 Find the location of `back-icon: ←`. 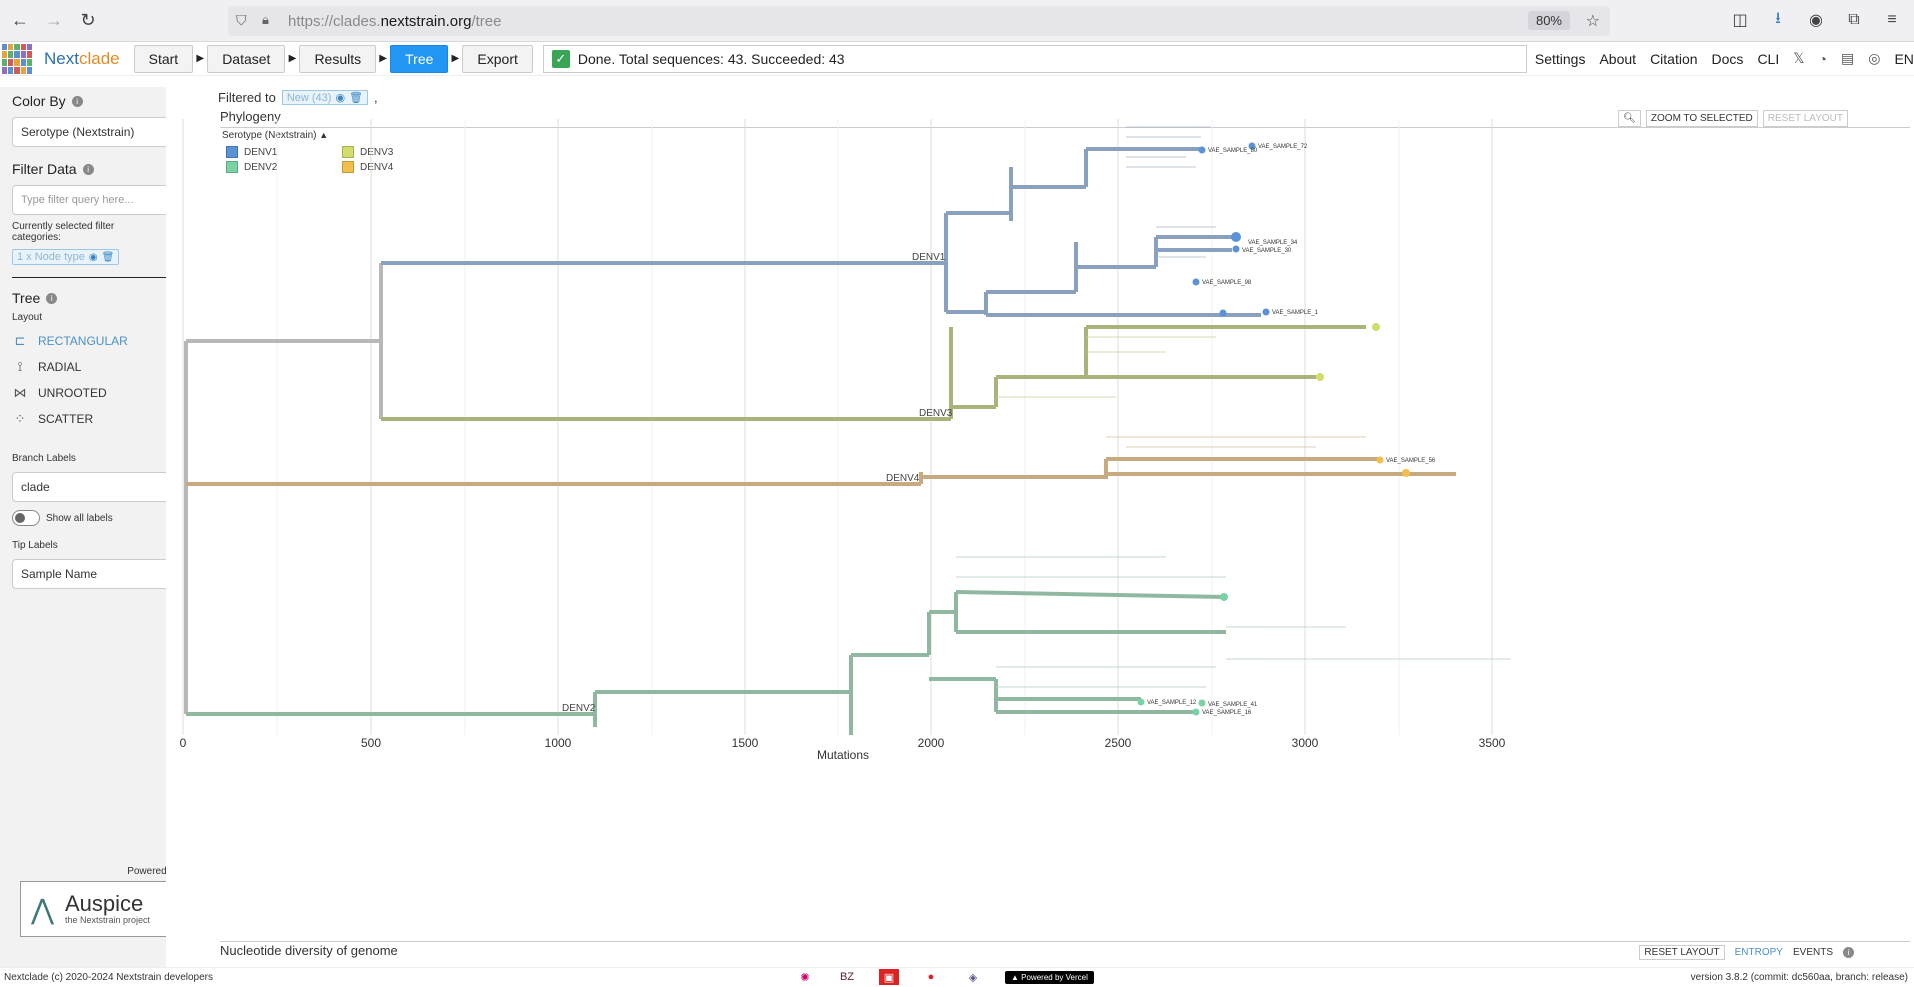

back-icon: ← is located at coordinates (20, 20).